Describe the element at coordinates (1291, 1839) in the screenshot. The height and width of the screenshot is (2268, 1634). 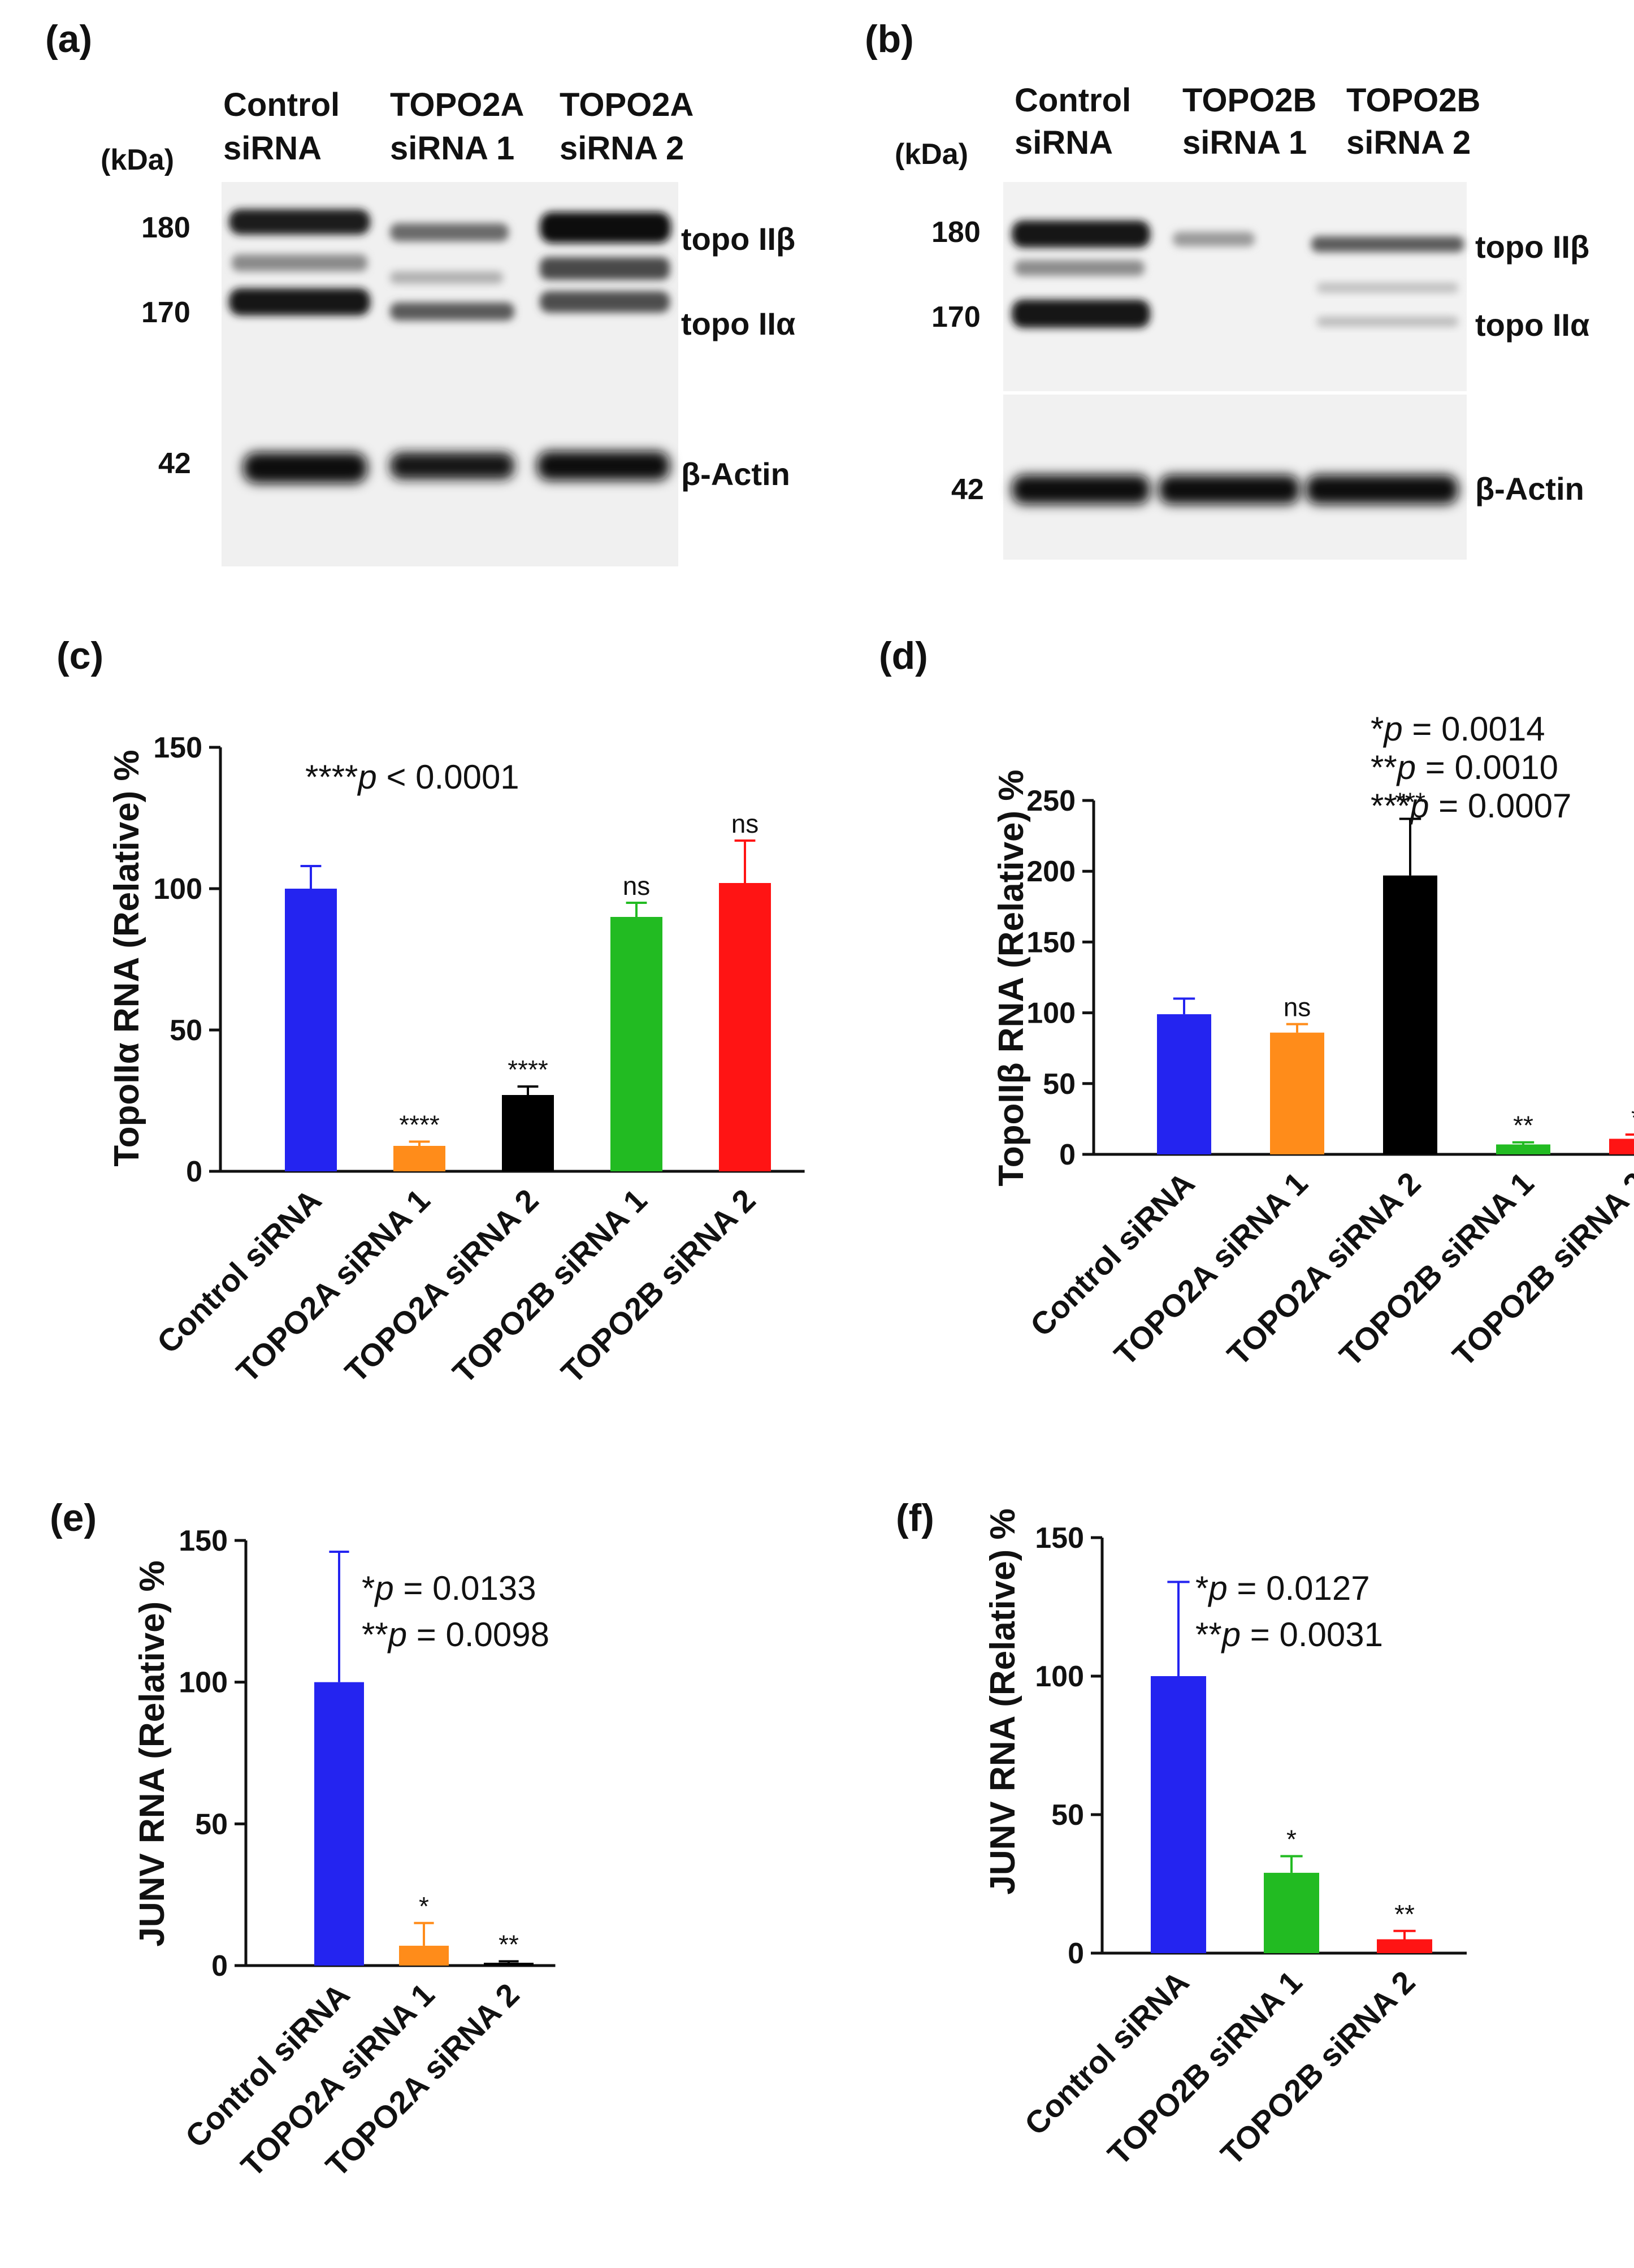
I see `significance-label: *` at that location.